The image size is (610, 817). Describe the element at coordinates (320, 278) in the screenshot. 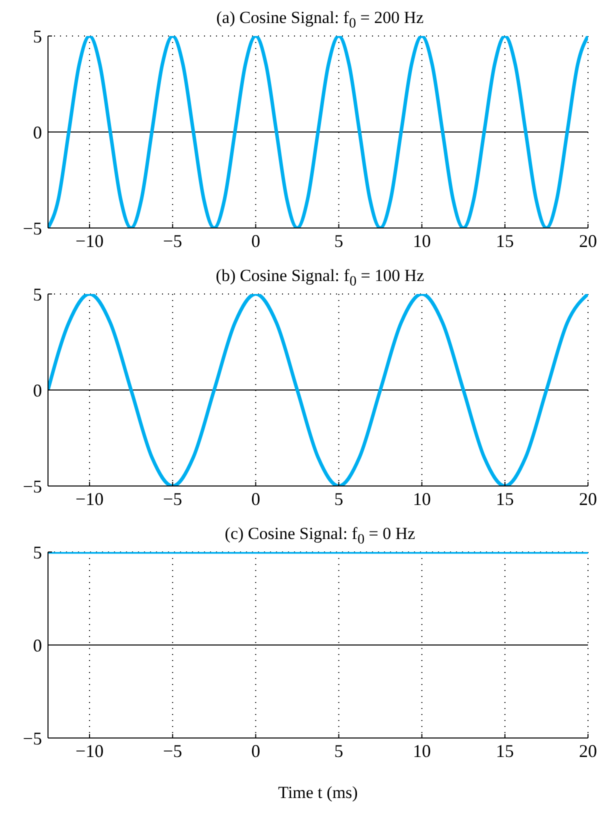

I see `chart-title: (b) Cosine Signal: f$_{0}$ = 100 Hz` at that location.